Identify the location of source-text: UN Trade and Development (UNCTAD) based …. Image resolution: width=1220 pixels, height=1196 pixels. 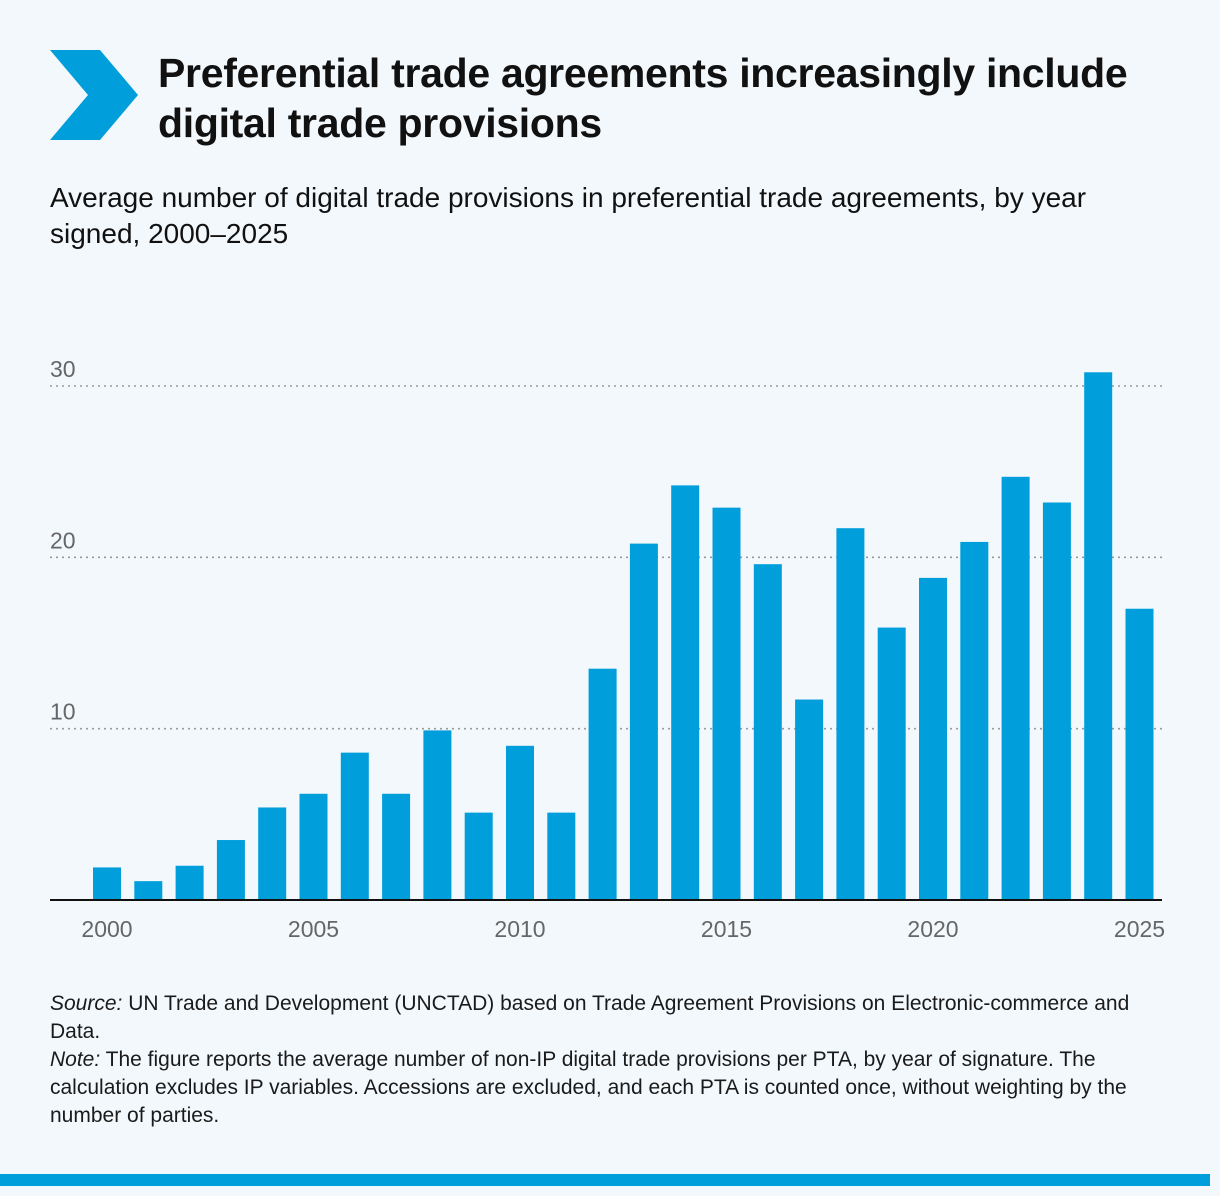
(590, 1017).